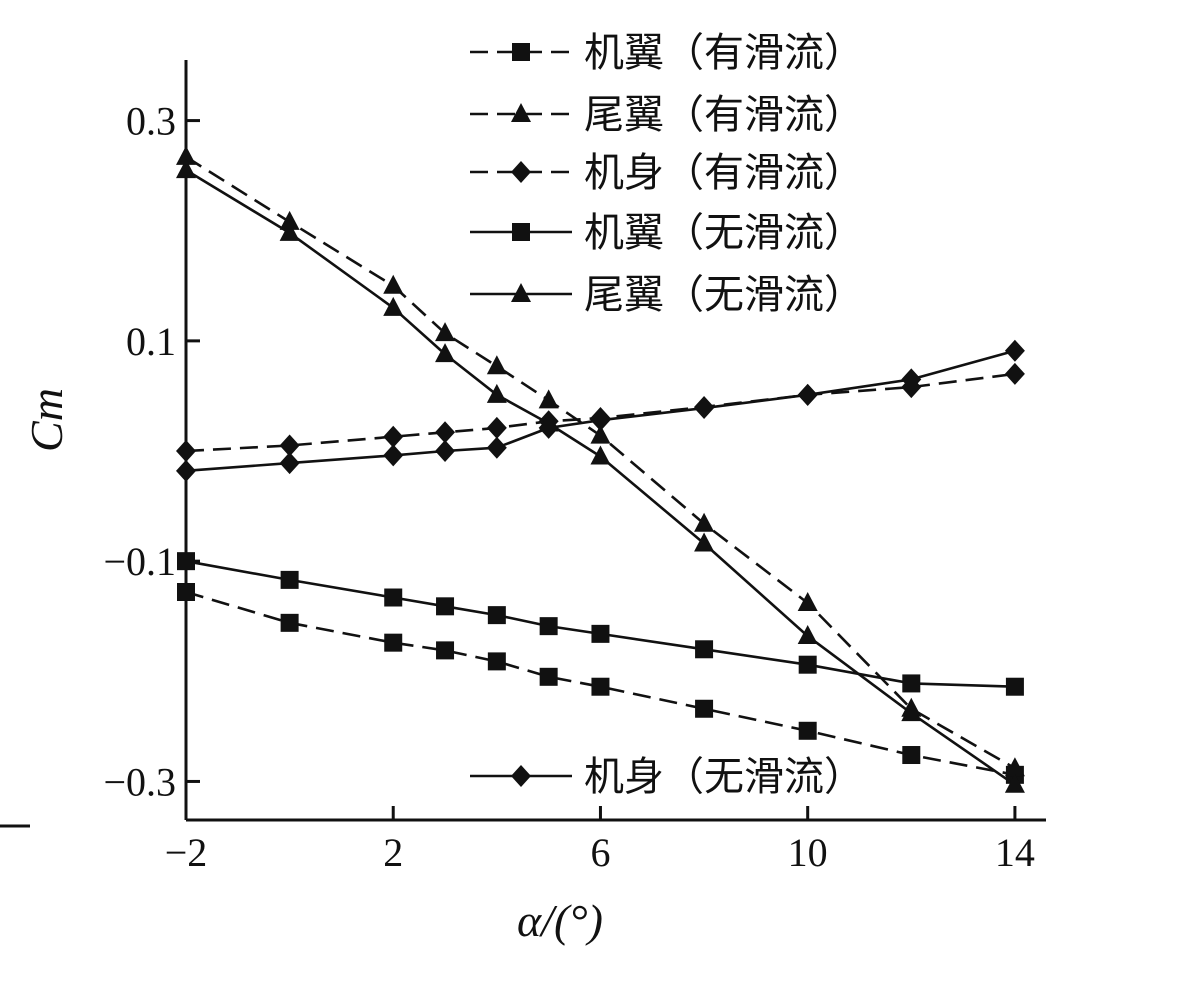 Image resolution: width=1200 pixels, height=985 pixels. Describe the element at coordinates (724, 295) in the screenshot. I see `legend-label: 尾翼（无滑流）` at that location.